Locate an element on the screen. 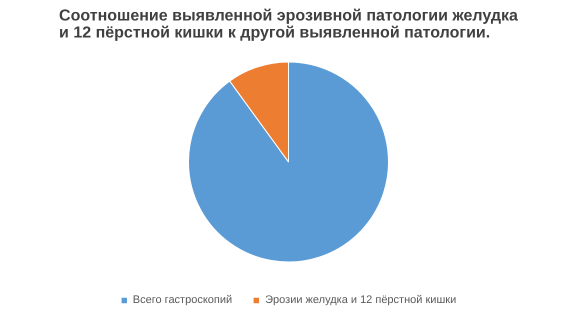 This screenshot has width=576, height=336. chart-title: Соотношение выявленной эрозивной патологии желудка и 12 пёрстной кишки к другой выявленной патологии. is located at coordinates (288, 25).